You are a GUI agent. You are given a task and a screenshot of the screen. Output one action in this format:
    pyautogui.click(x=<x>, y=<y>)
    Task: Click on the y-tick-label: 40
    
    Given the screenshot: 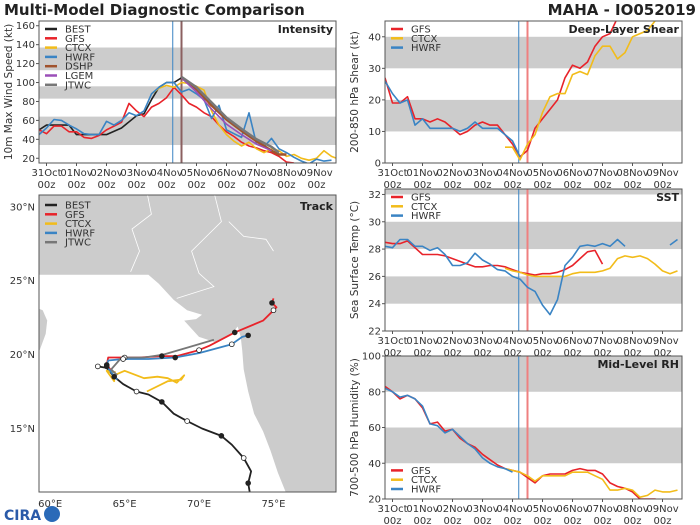 What is the action you would take?
    pyautogui.click(x=28, y=140)
    